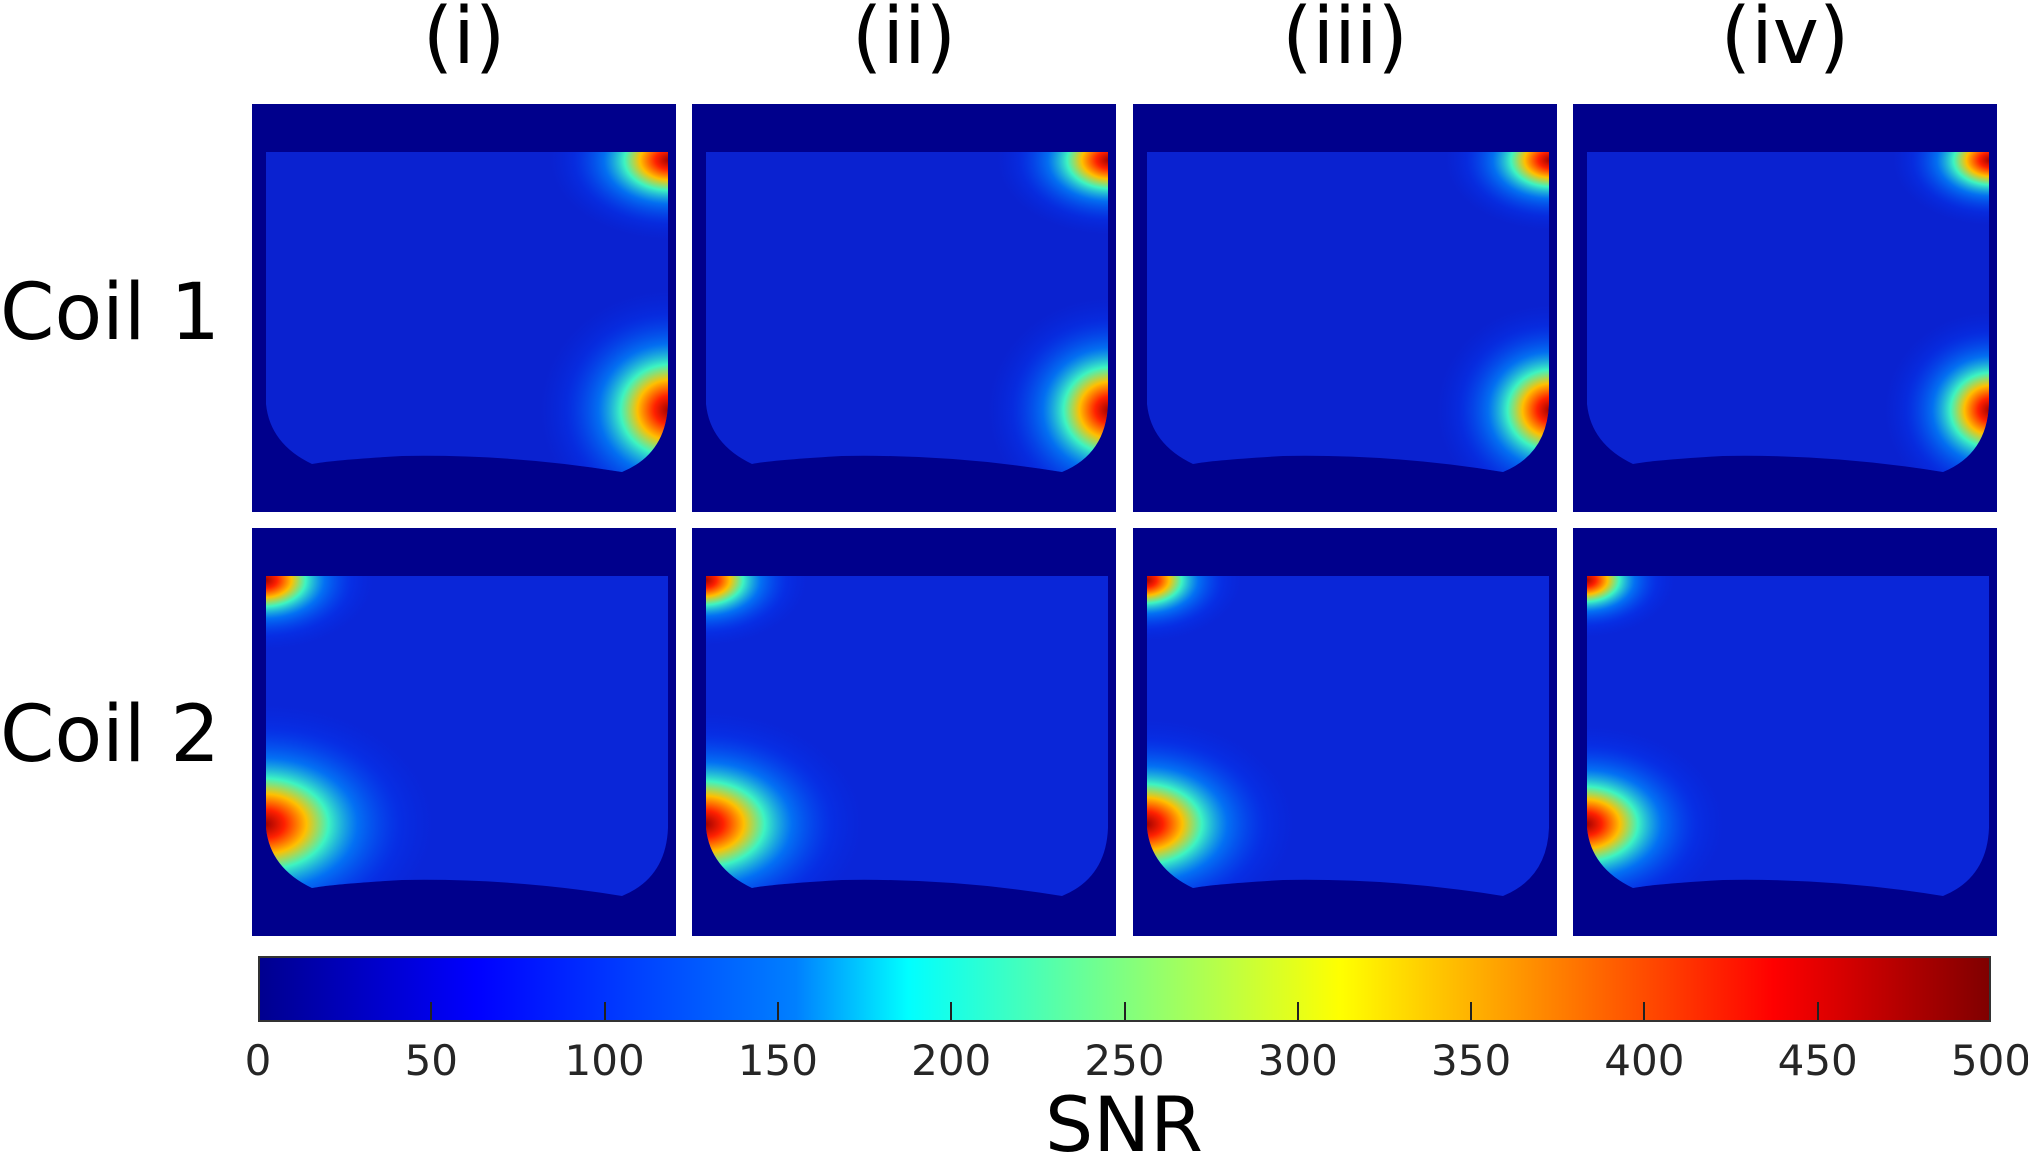 Image resolution: width=2028 pixels, height=1169 pixels. What do you see at coordinates (258, 1060) in the screenshot?
I see `colorbar-tick-label: 0` at bounding box center [258, 1060].